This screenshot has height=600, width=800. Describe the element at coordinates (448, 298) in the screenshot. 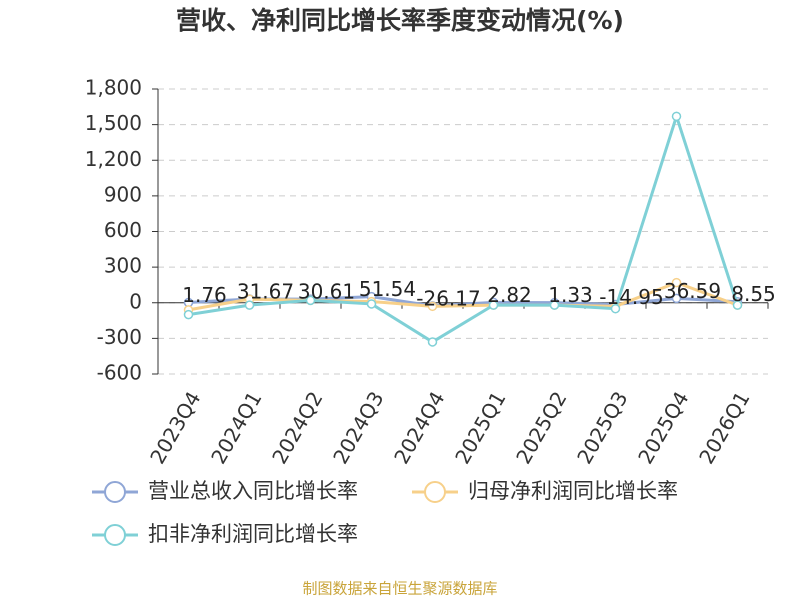

I see `data-label: -26.17` at that location.